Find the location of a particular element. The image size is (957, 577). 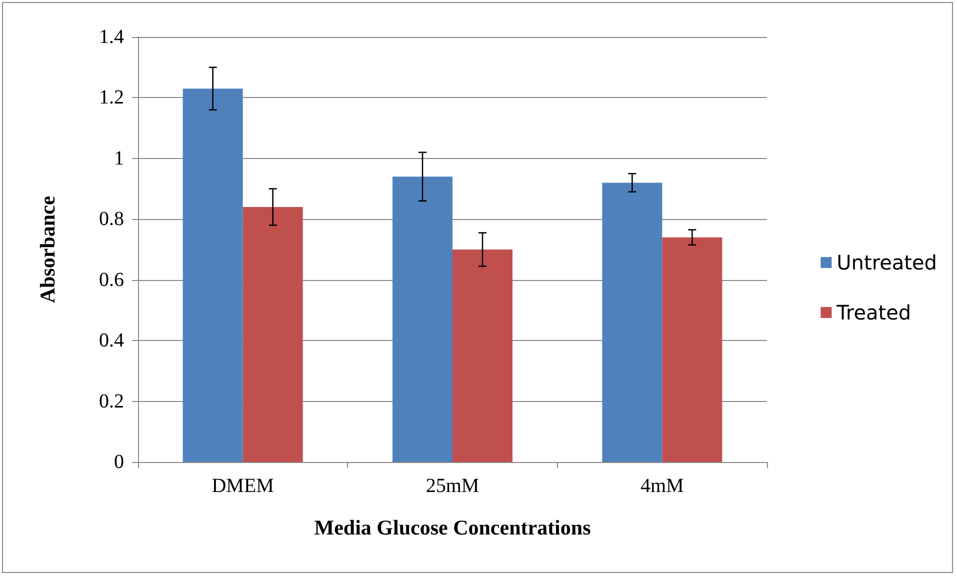

y-tick-label: 0.4 is located at coordinates (111, 341).